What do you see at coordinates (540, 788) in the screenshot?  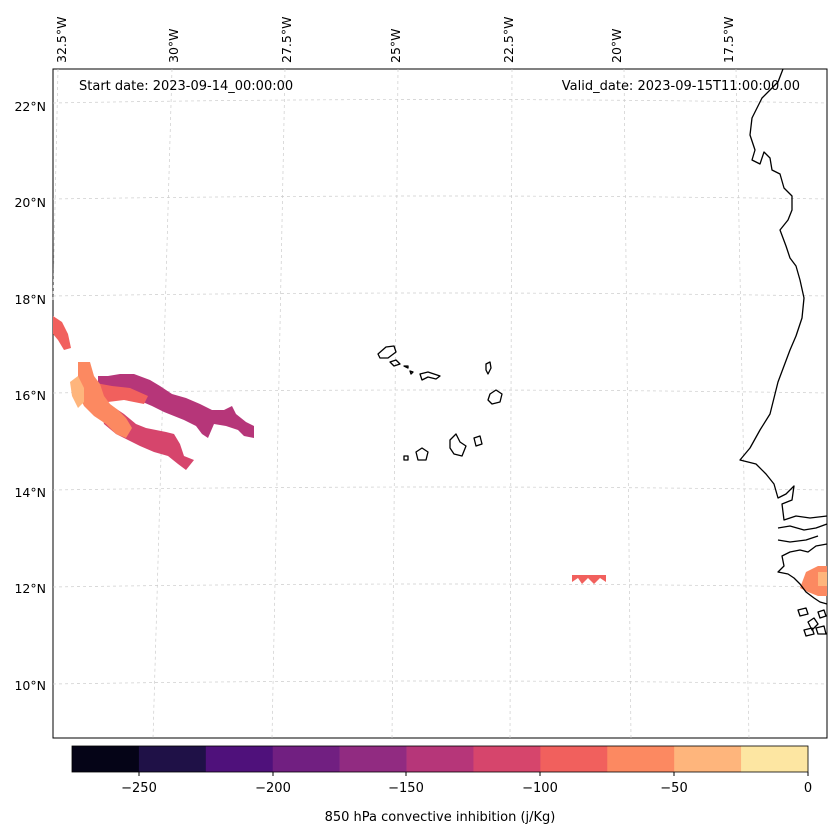 I see `colorbar-tick-label: −100` at bounding box center [540, 788].